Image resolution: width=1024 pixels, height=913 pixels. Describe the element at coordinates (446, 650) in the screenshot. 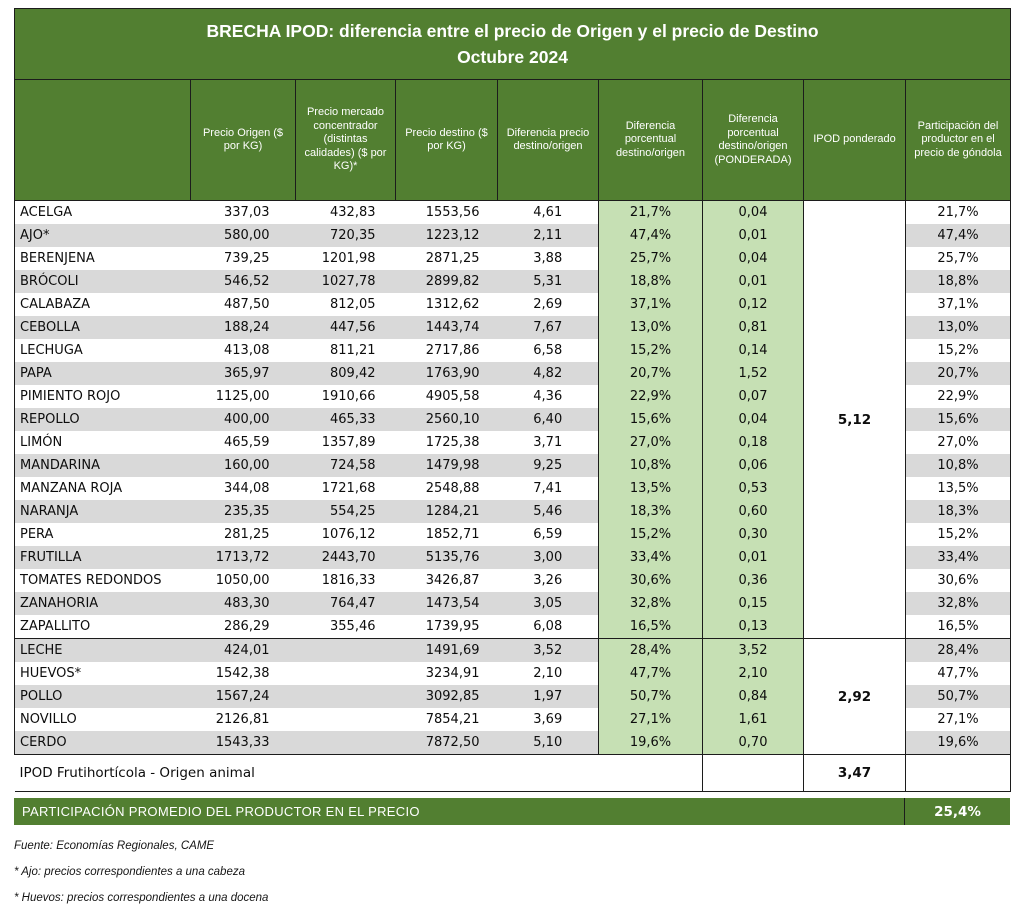

I see `precio-destino-cell: 1491,69` at that location.